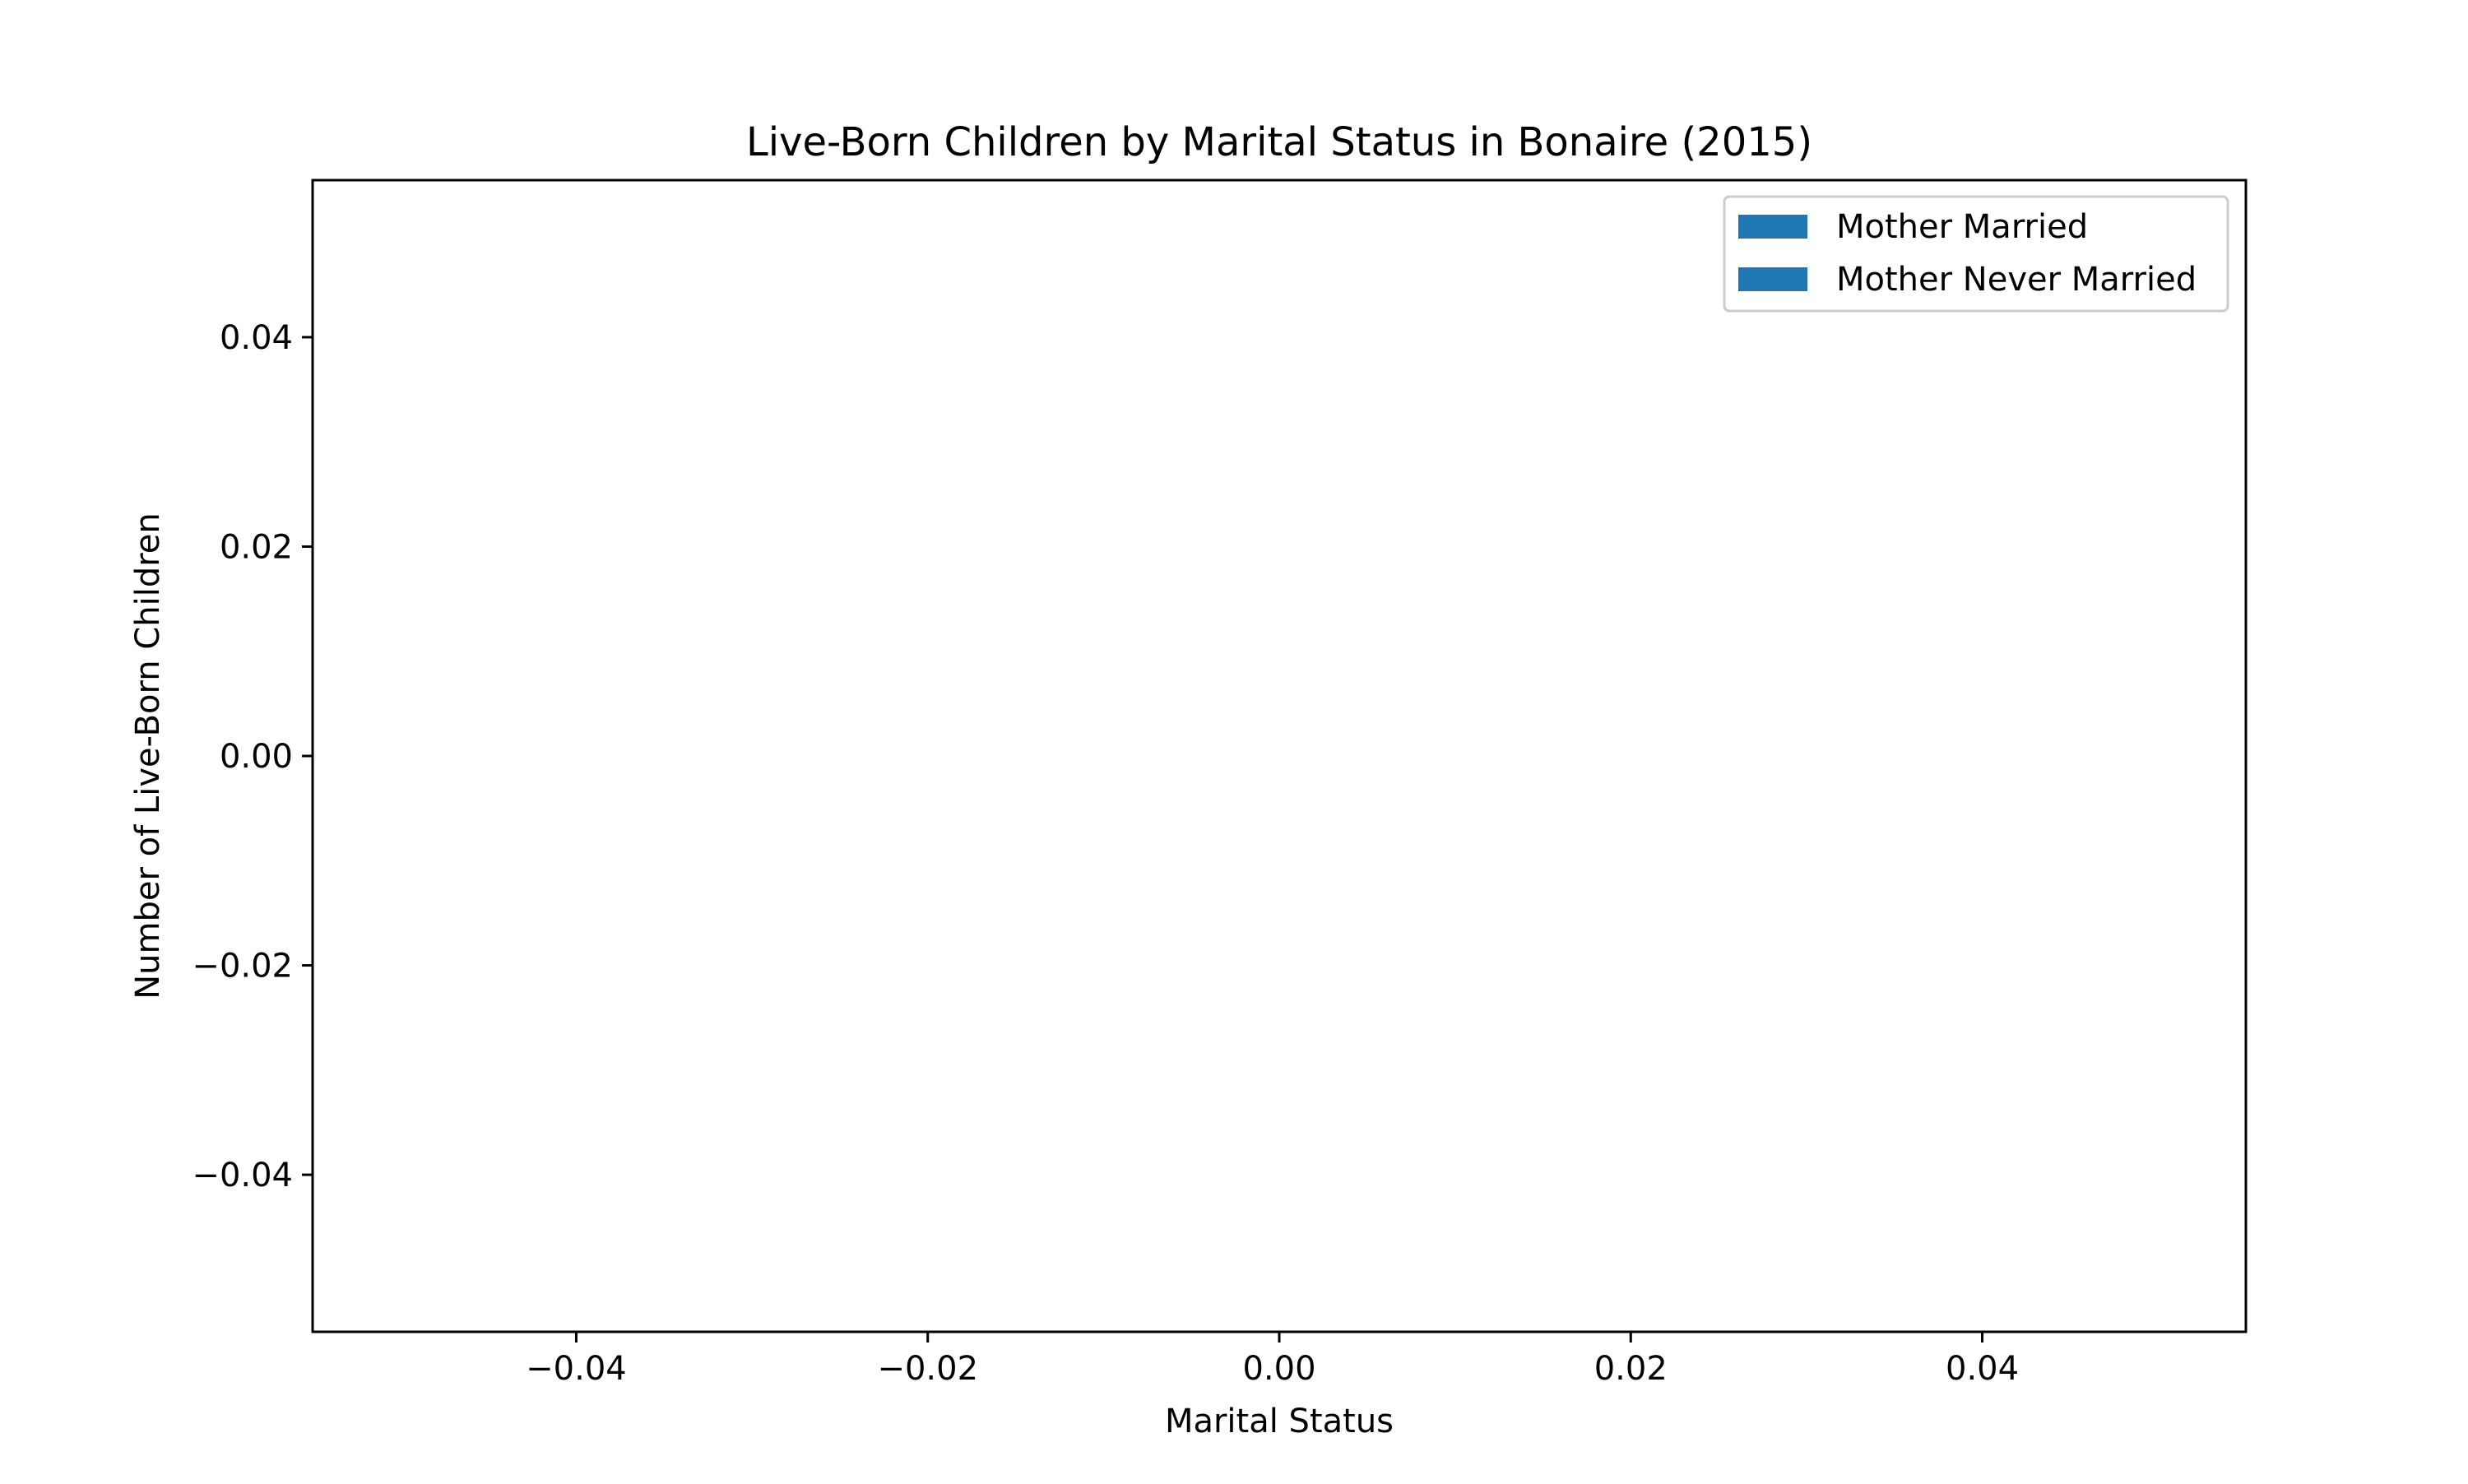  I want to click on y-tick-label: 0.04, so click(256, 338).